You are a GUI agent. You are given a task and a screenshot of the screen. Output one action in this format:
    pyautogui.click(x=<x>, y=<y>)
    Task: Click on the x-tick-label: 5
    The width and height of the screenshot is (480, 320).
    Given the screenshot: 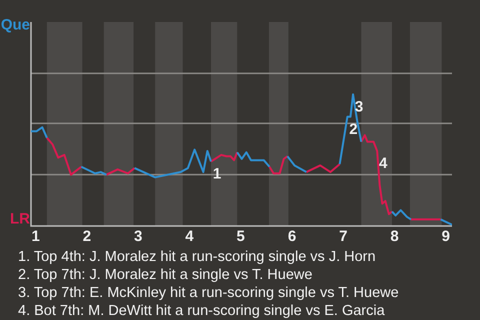 What is the action you would take?
    pyautogui.click(x=240, y=237)
    